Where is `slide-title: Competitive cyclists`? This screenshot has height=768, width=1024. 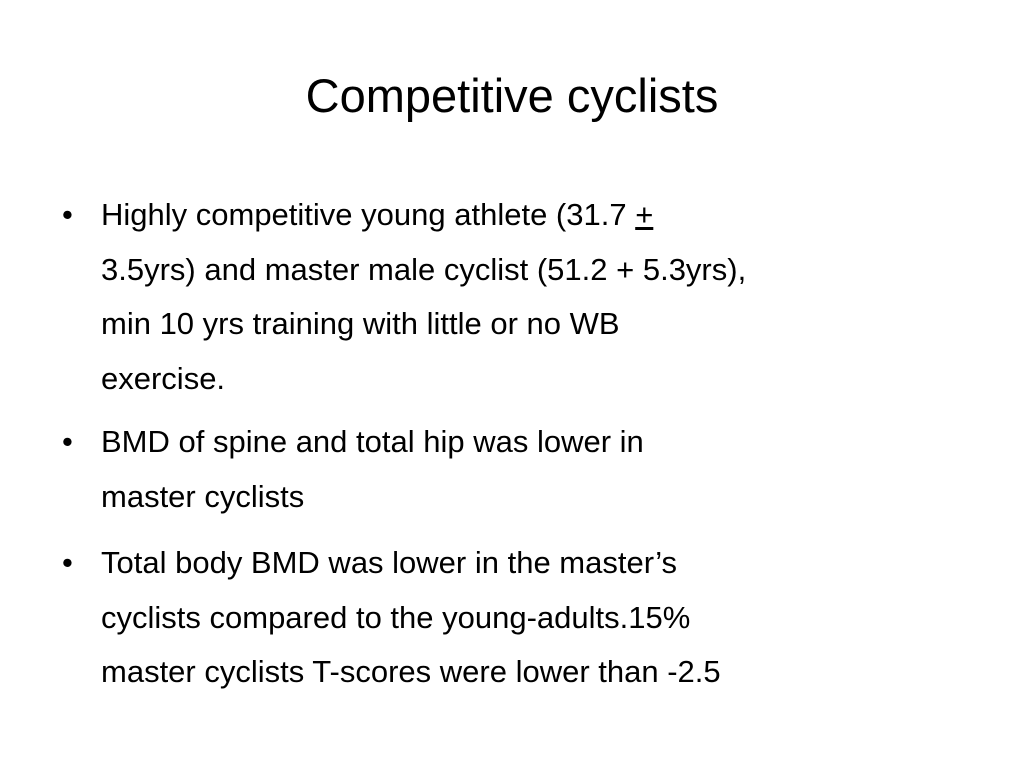
slide-title: Competitive cyclists is located at coordinates (512, 95).